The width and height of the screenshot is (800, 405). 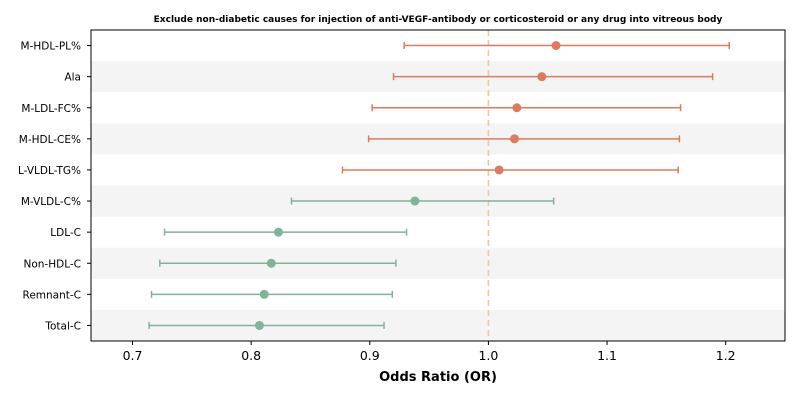 I want to click on x-tick-label: 0.7, so click(x=133, y=355).